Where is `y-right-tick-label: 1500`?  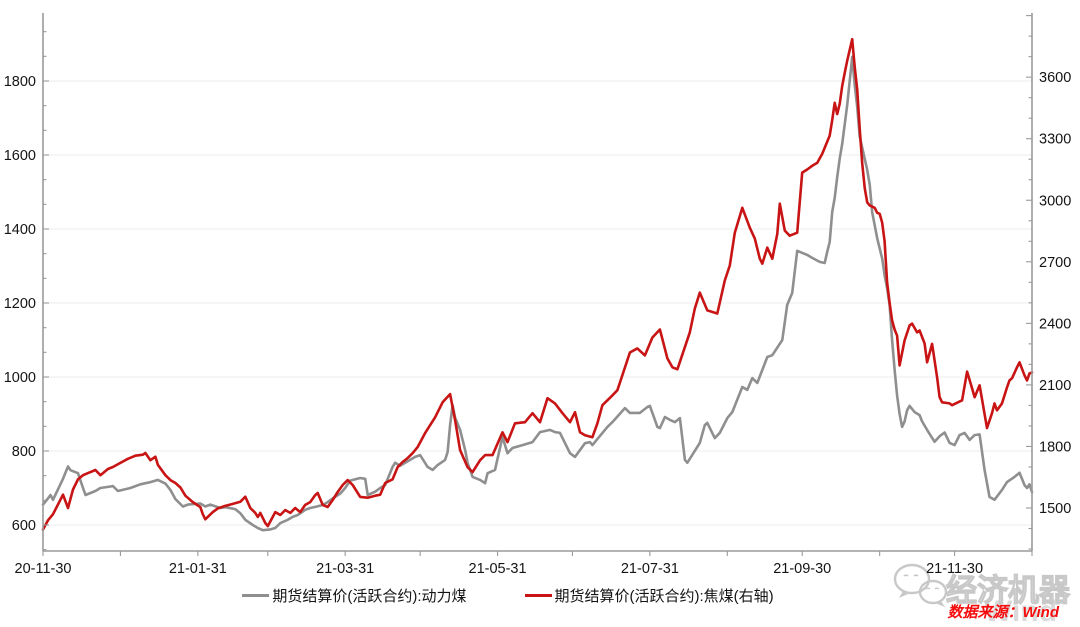 y-right-tick-label: 1500 is located at coordinates (1055, 509).